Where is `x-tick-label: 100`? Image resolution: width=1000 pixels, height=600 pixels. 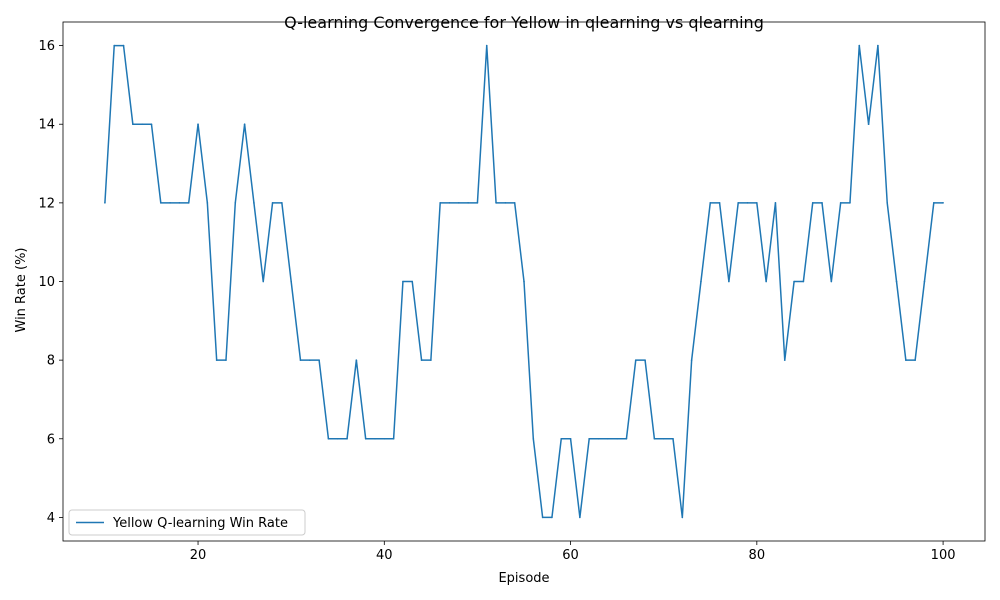
x-tick-label: 100 is located at coordinates (943, 555).